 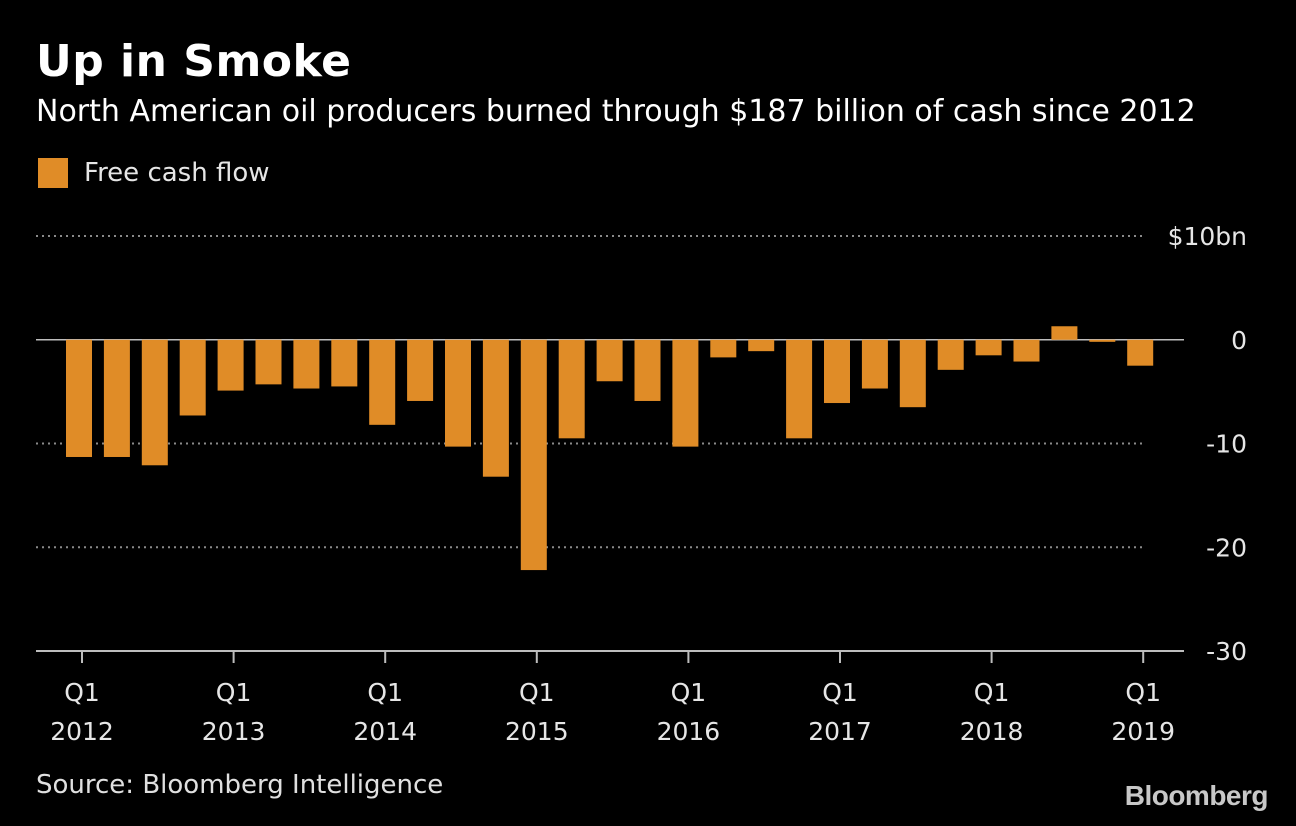 I want to click on x-axis, so click(x=610, y=656).